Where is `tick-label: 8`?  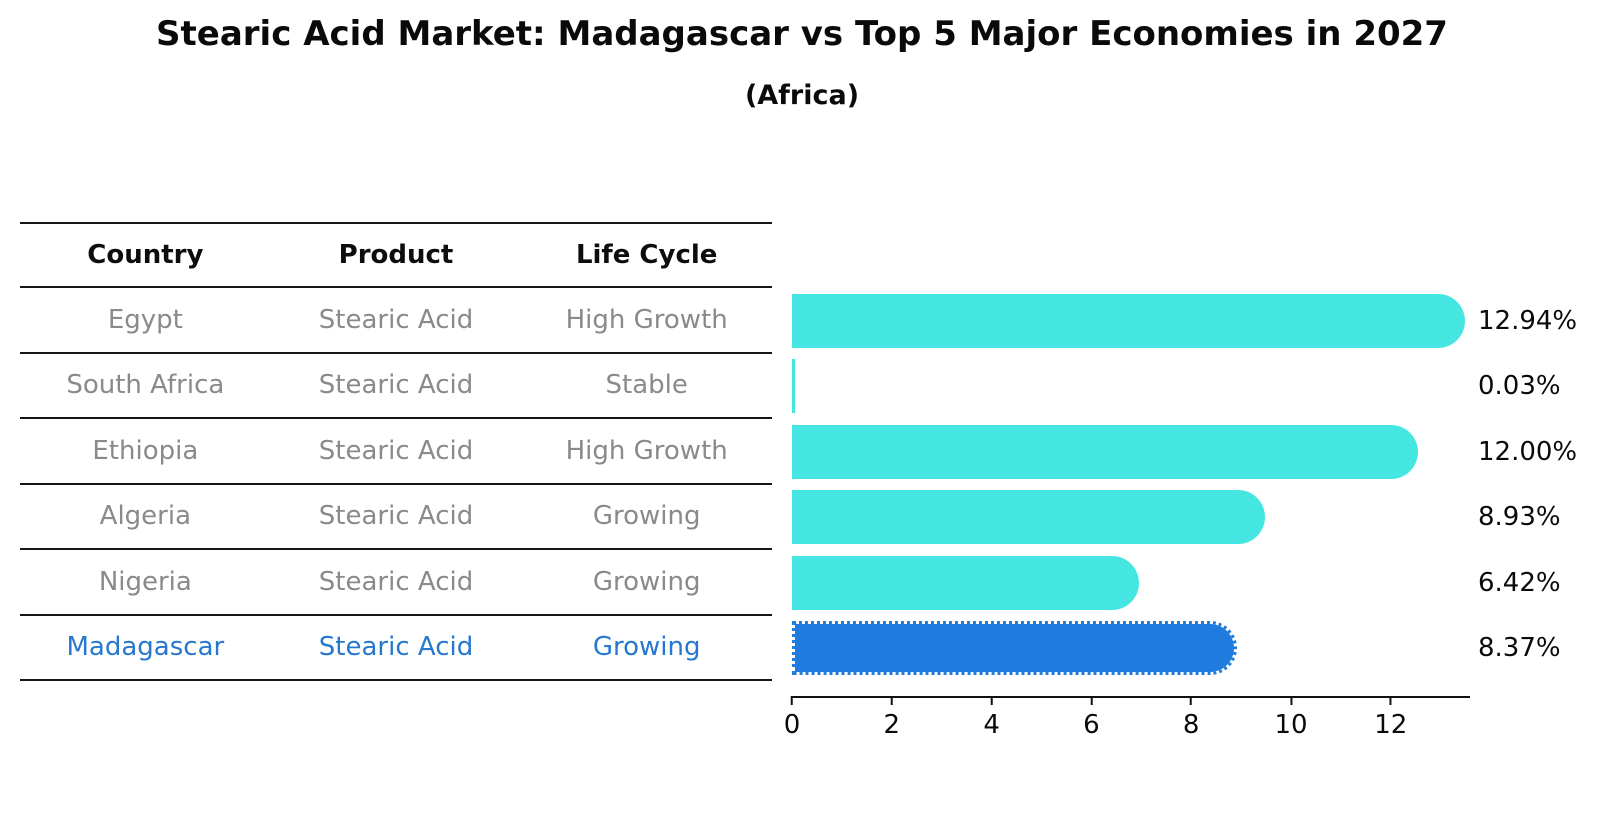
tick-label: 8 is located at coordinates (1191, 725).